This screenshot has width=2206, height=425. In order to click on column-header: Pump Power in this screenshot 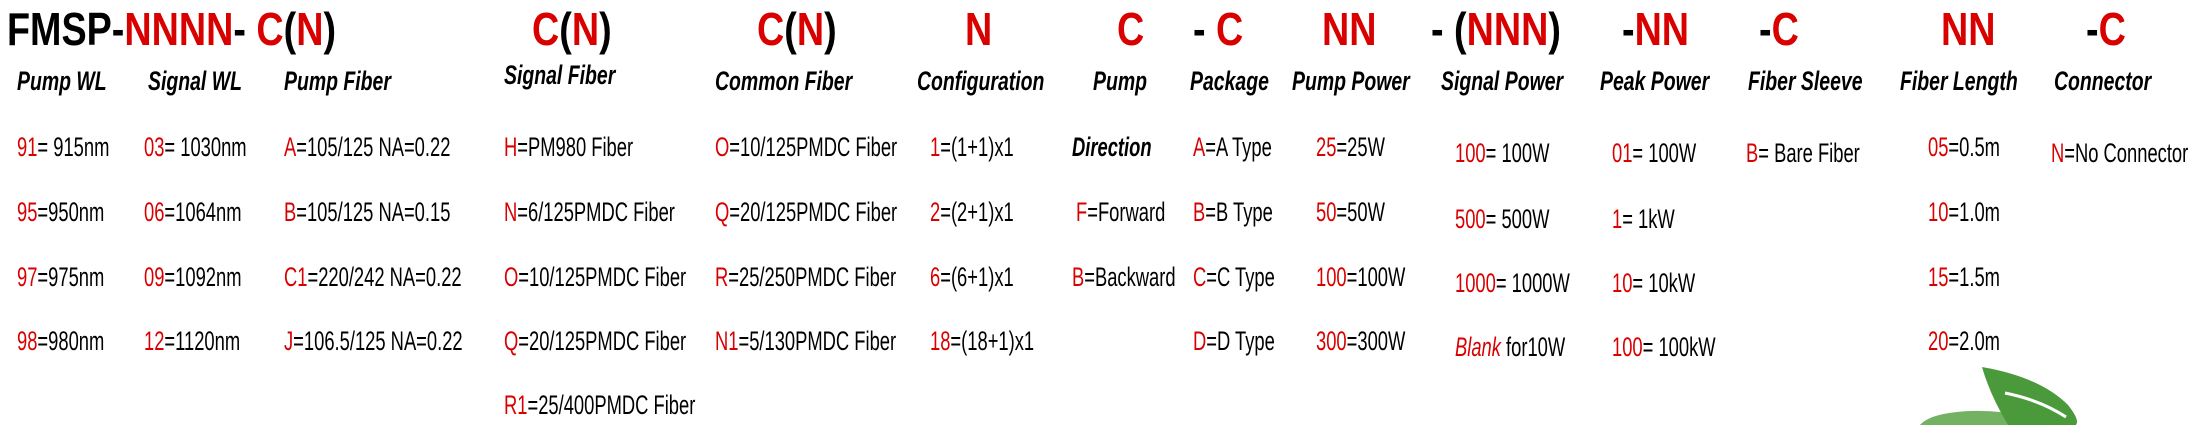, I will do `click(1351, 81)`.